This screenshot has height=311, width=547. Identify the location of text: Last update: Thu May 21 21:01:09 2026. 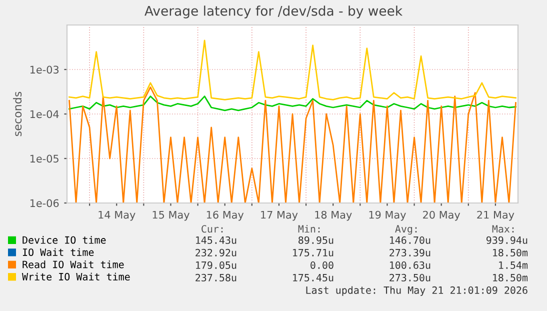
(417, 291).